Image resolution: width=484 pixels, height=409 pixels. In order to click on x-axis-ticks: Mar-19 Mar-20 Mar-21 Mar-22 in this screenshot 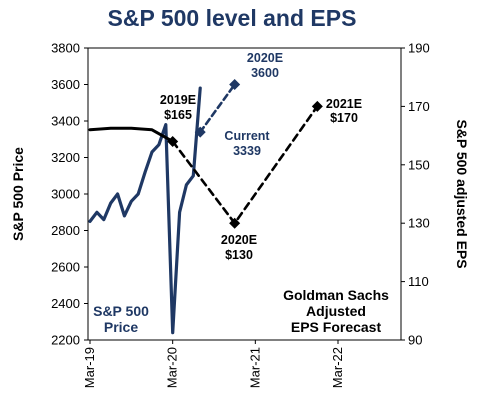, I will do `click(213, 364)`.